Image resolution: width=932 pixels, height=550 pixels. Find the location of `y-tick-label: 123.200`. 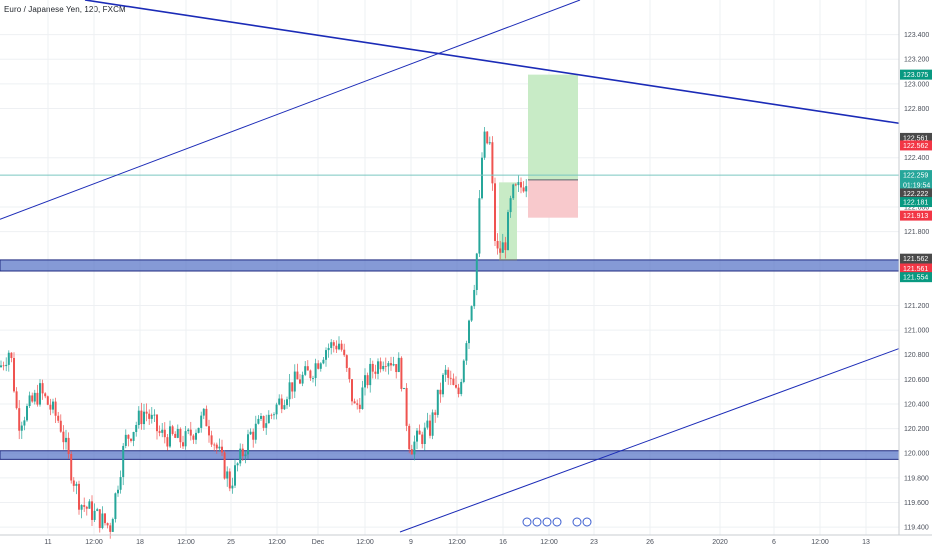

y-tick-label: 123.200 is located at coordinates (916, 60).